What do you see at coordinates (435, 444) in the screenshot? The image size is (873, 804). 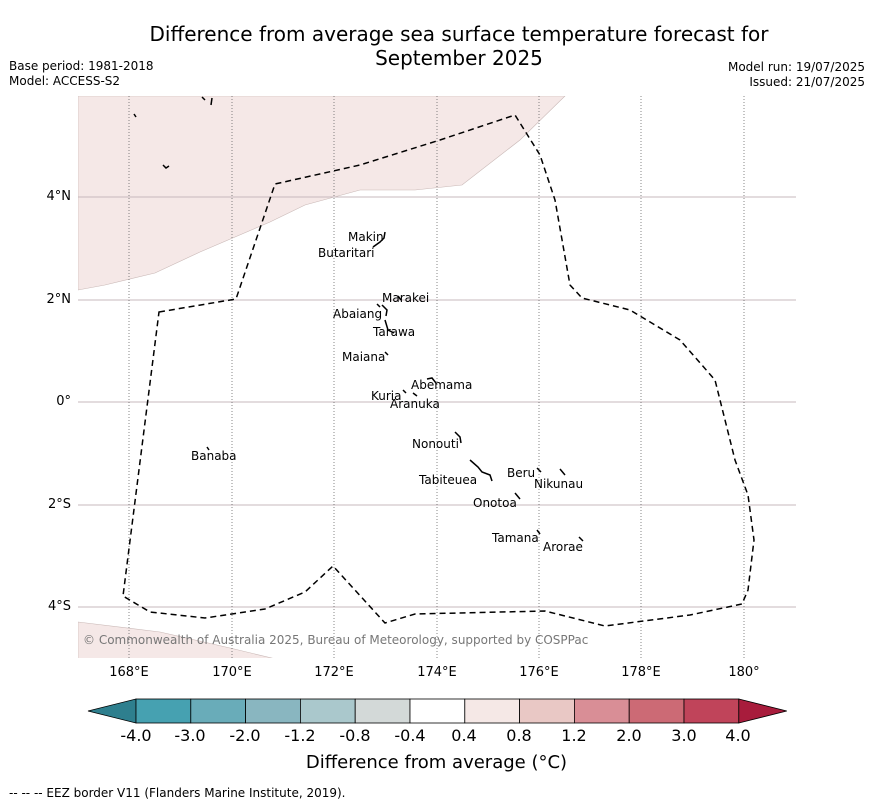 I see `island-label-nonouti: Nonouti` at bounding box center [435, 444].